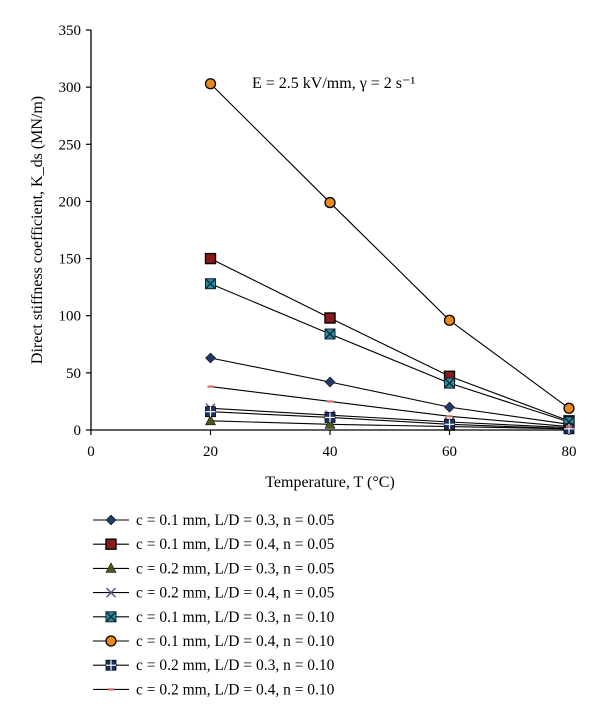 The height and width of the screenshot is (726, 600). Describe the element at coordinates (70, 260) in the screenshot. I see `y-tick-label: 150` at that location.